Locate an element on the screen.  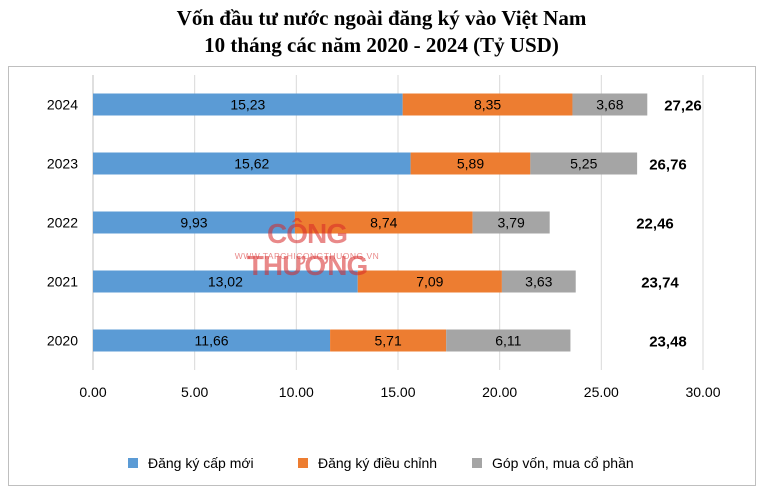
data-label: 15,23 is located at coordinates (247, 105).